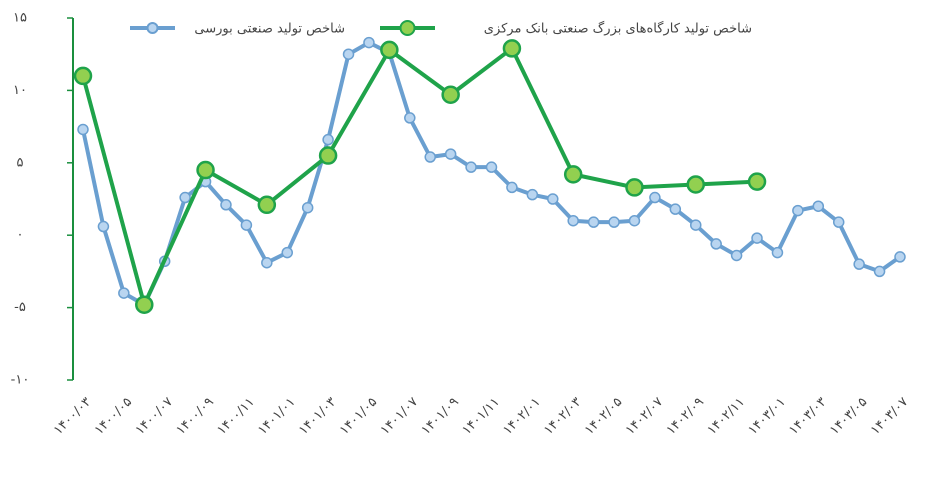  Describe the element at coordinates (358, 416) in the screenshot. I see `x-tick-label: ۱۴۰۱/۰۵` at that location.